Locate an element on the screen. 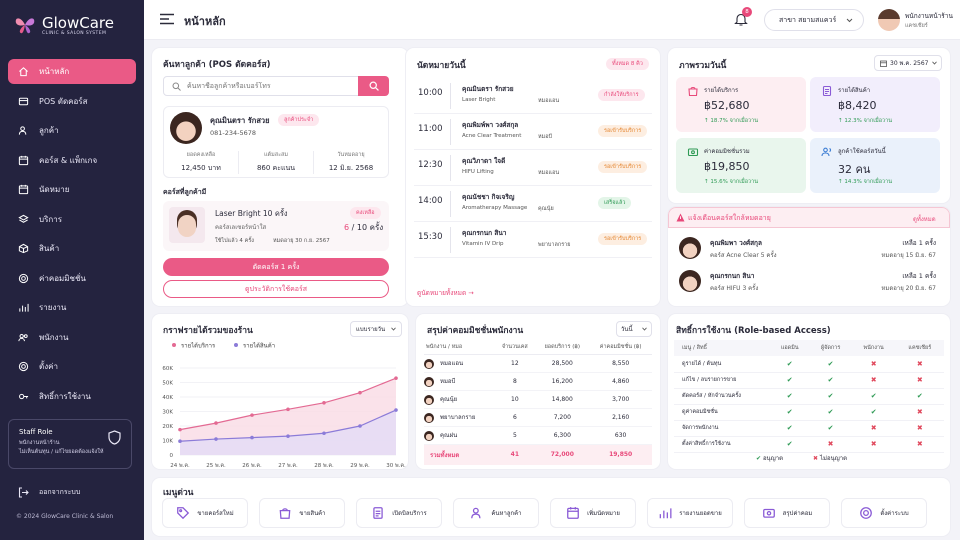 The height and width of the screenshot is (540, 960). role-name: พนักงานหน้าร้าน is located at coordinates (39, 443).